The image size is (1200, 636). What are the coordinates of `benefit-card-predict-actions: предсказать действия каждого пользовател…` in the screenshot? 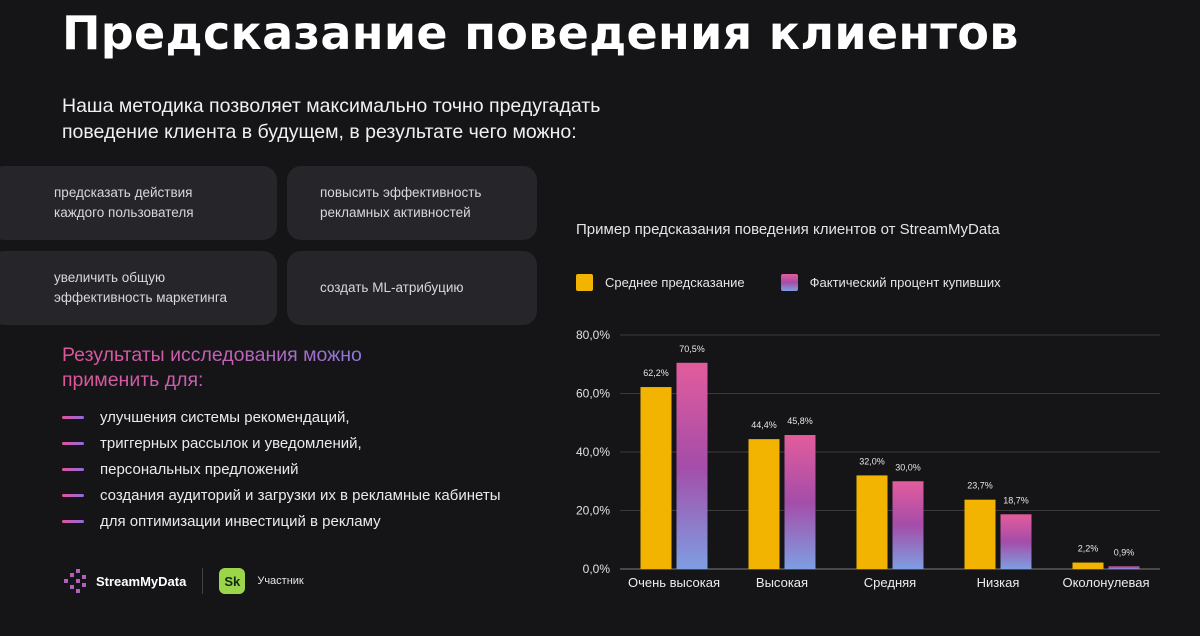 It's located at (138, 203).